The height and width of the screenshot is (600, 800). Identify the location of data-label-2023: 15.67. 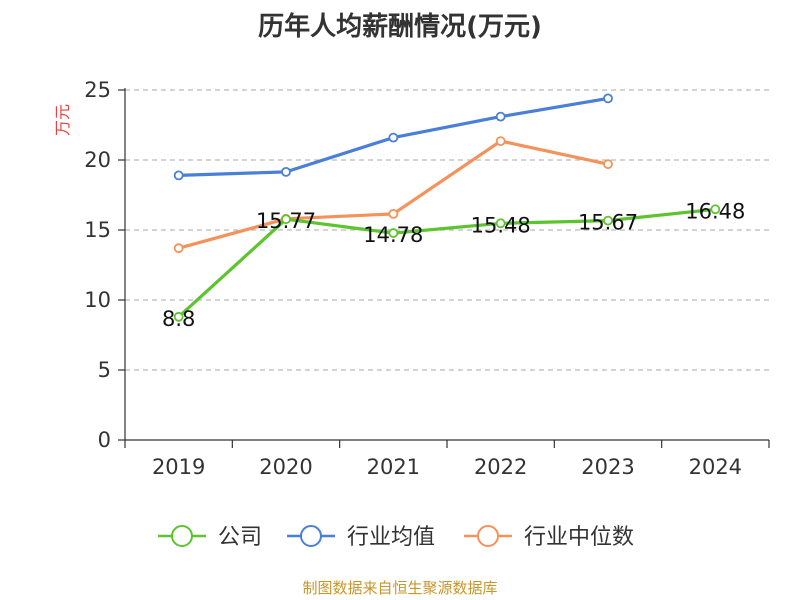
(608, 223).